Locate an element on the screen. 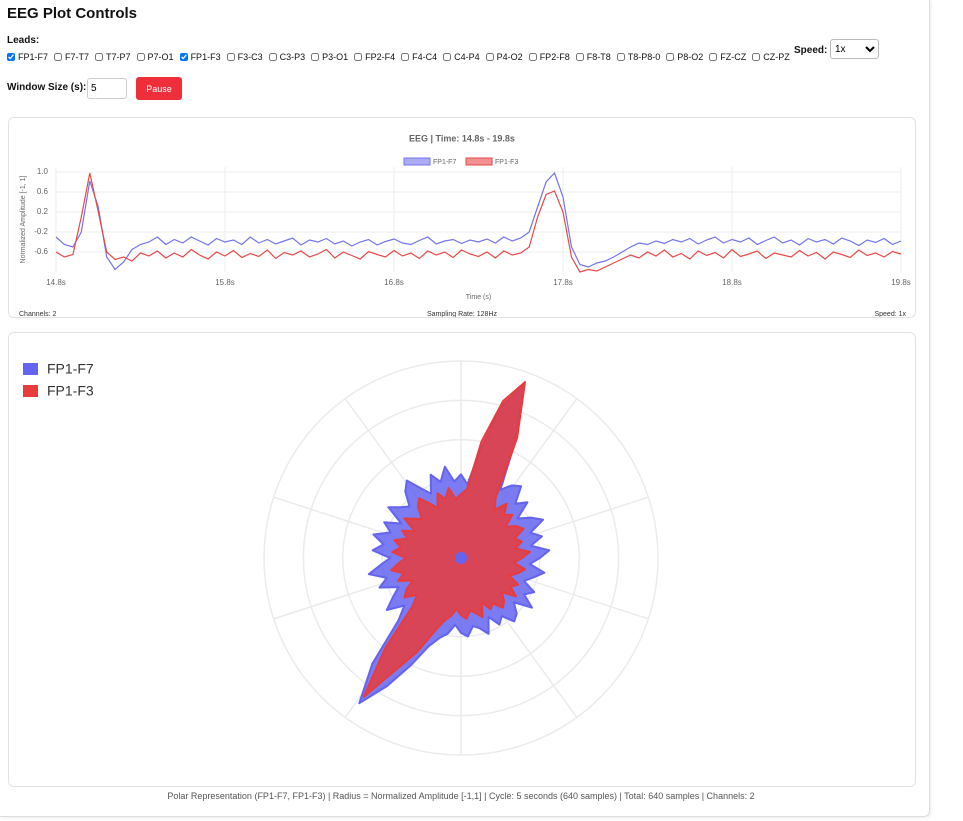 Image resolution: width=963 pixels, height=821 pixels. chart-title: EEG | Time: 14.8s - 19.8s is located at coordinates (462, 138).